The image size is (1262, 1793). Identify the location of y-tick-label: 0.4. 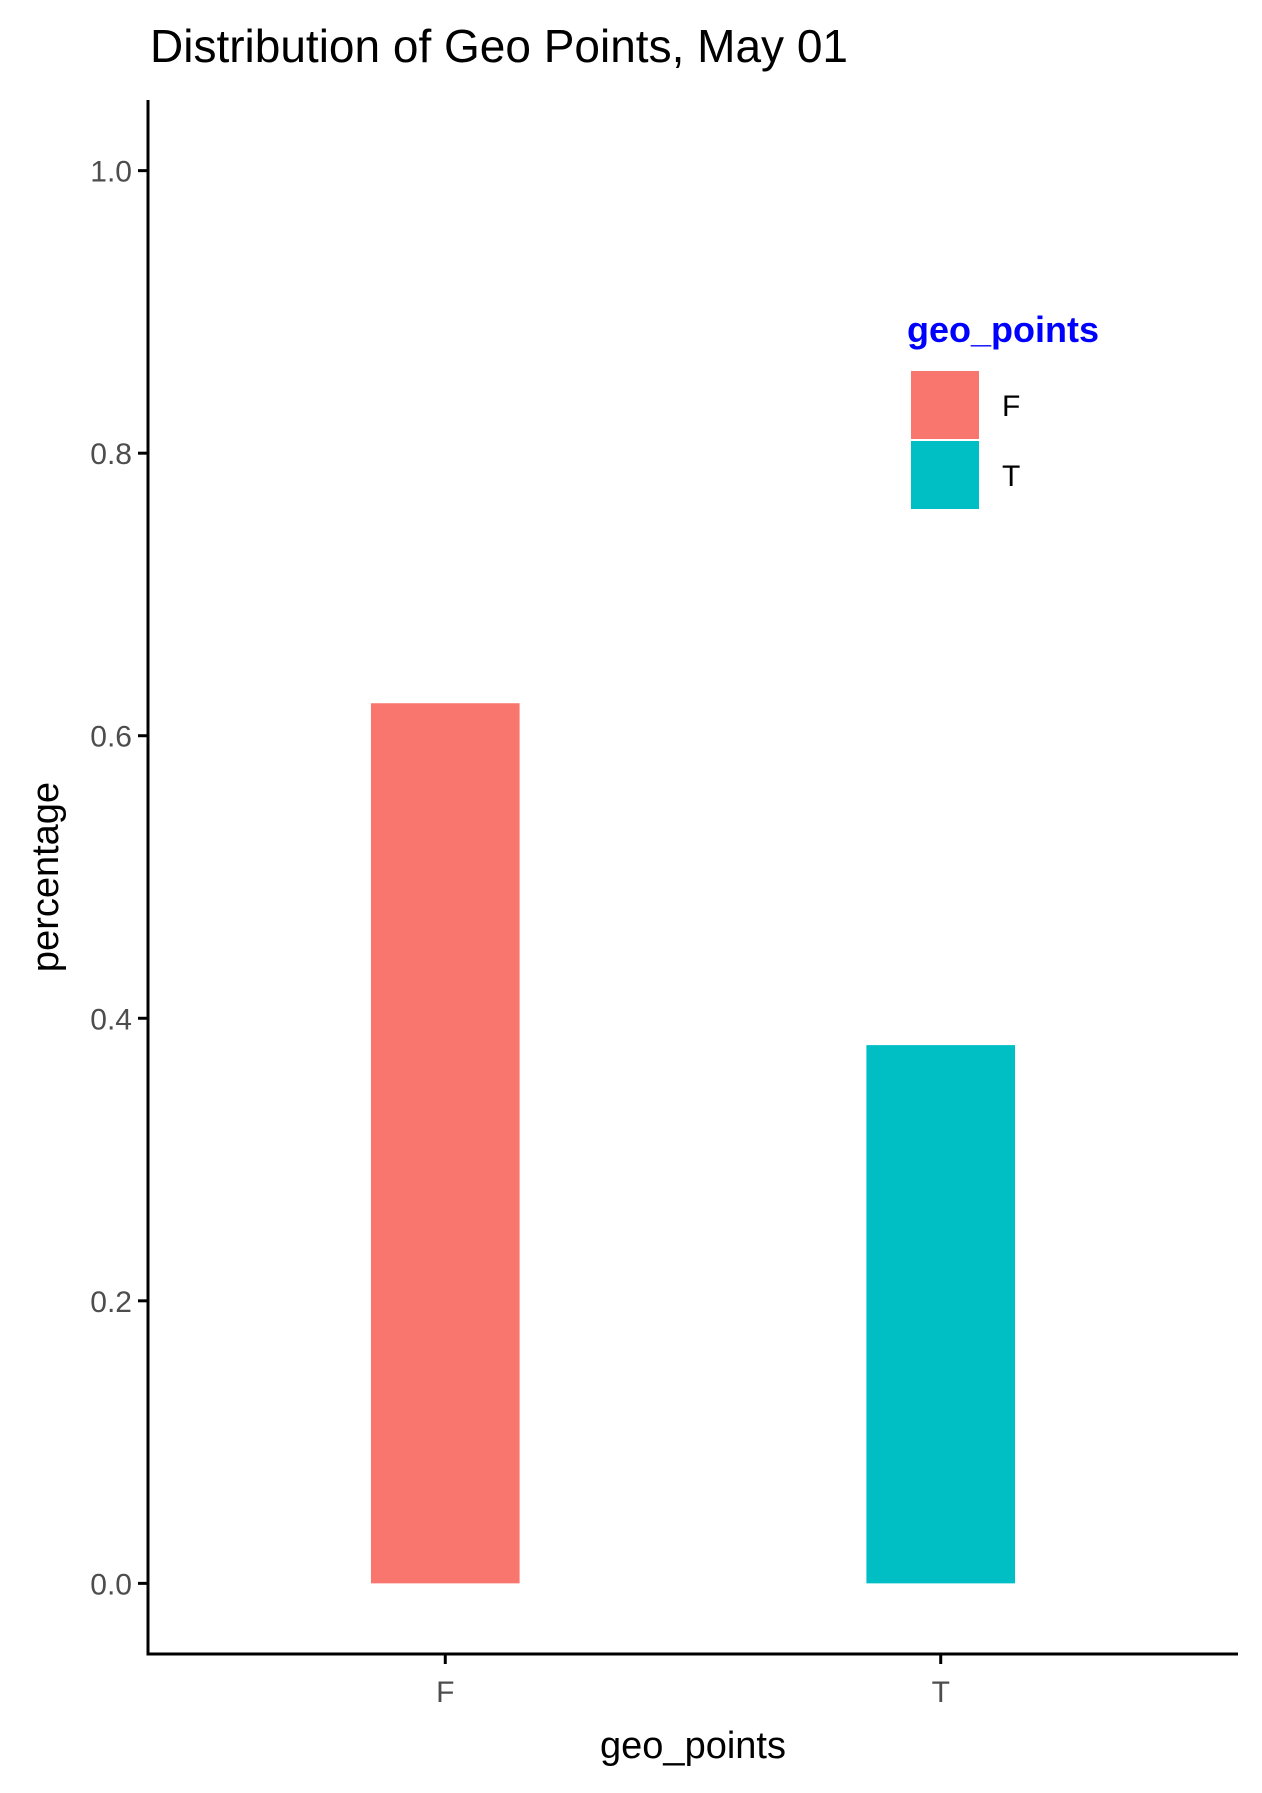
(111, 1019).